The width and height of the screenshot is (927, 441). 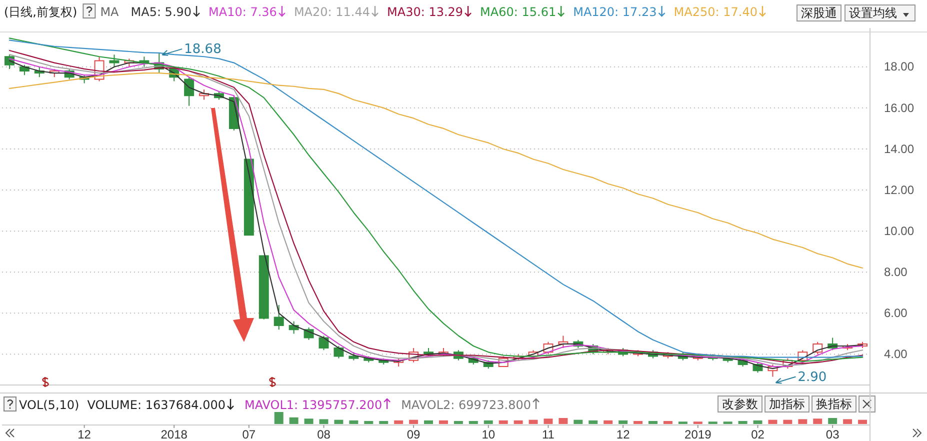 What do you see at coordinates (896, 313) in the screenshot?
I see `y-tick-label: 6.00` at bounding box center [896, 313].